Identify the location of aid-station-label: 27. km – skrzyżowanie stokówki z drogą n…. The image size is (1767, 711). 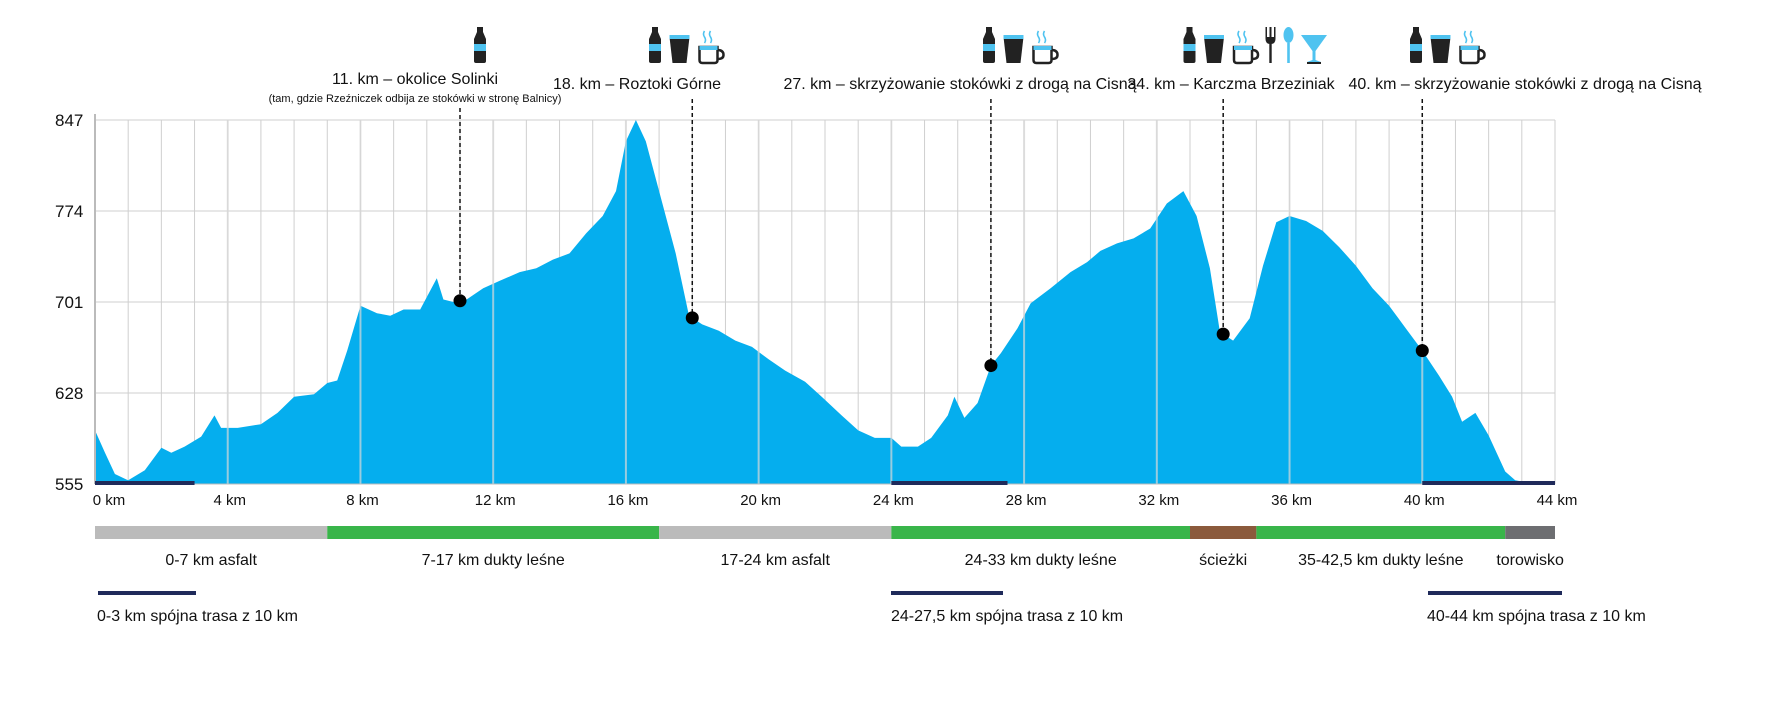
(959, 84).